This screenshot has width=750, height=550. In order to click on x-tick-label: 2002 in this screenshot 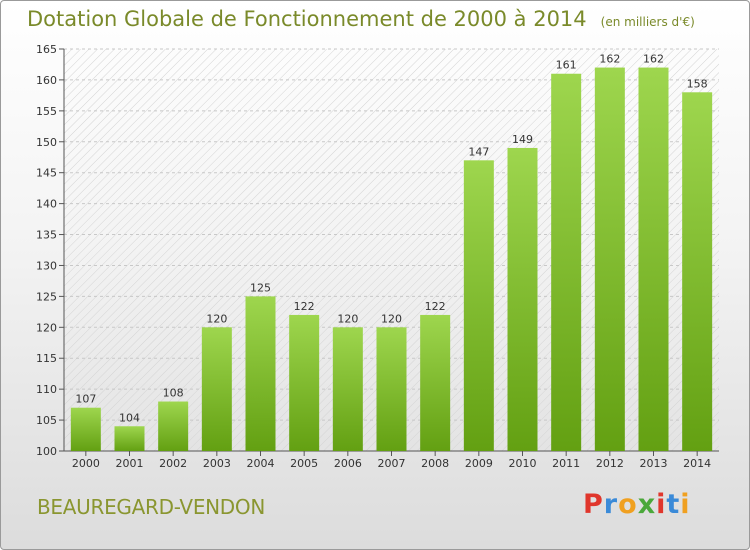, I will do `click(173, 463)`.